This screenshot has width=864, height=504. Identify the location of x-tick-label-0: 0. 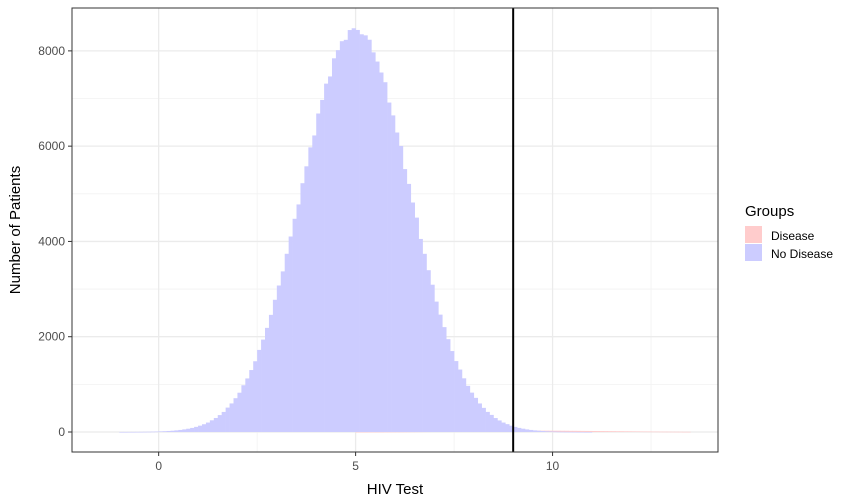
(158, 466).